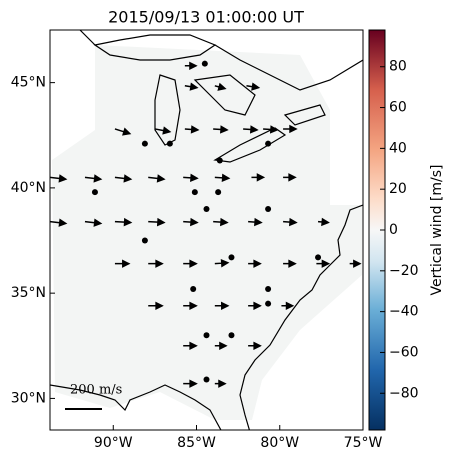  What do you see at coordinates (304, 115) in the screenshot?
I see `lake-ontario` at bounding box center [304, 115].